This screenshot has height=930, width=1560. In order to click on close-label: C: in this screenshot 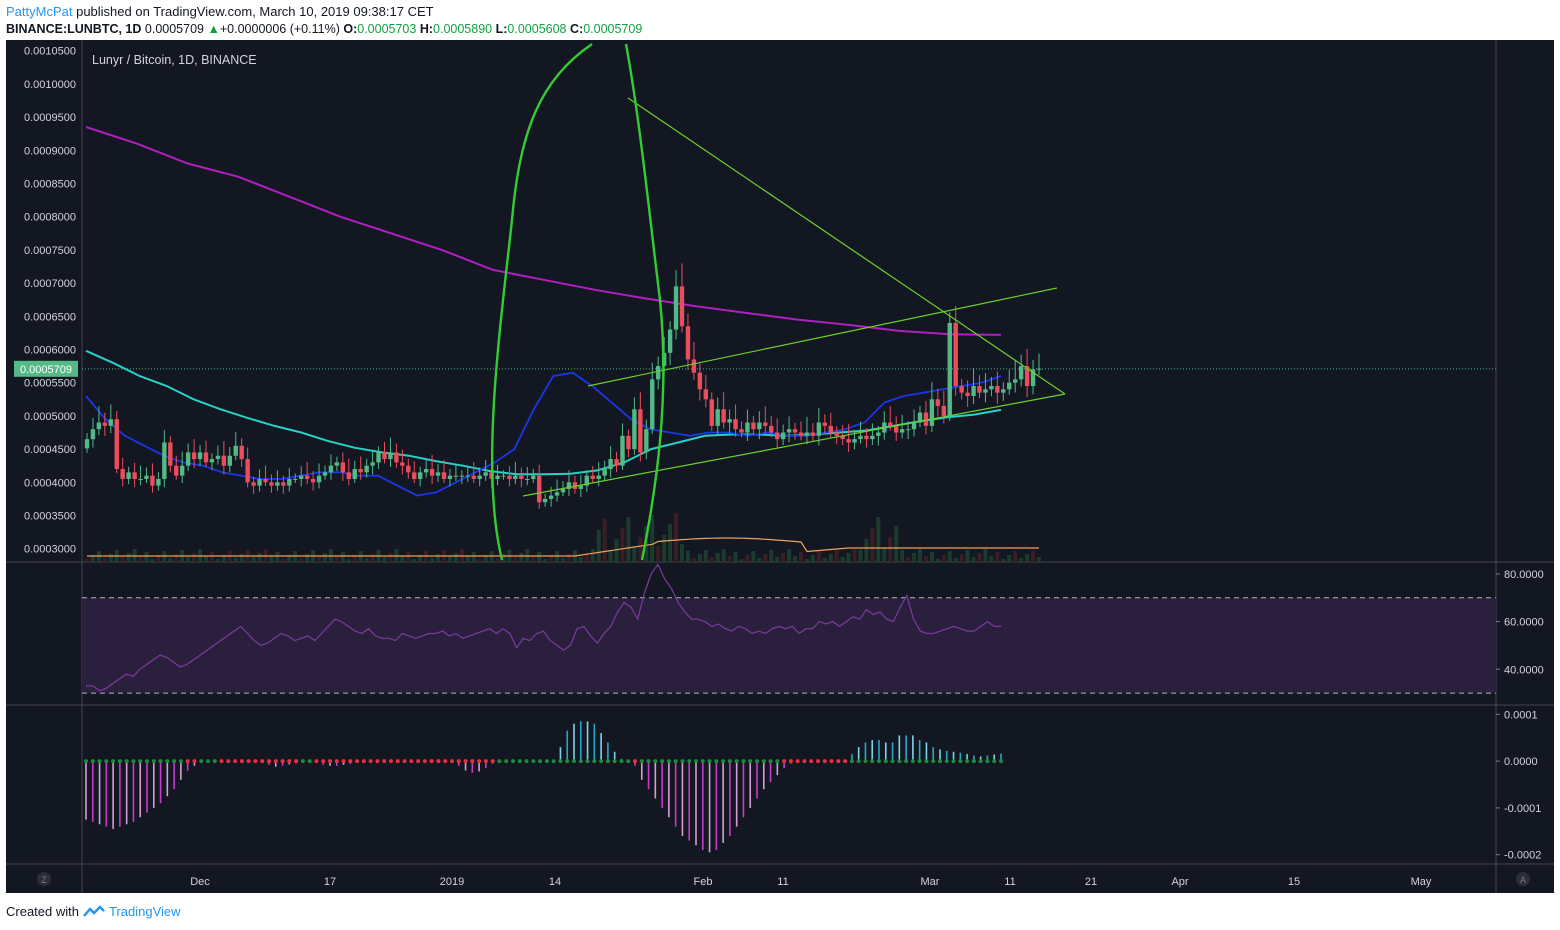, I will do `click(577, 29)`.